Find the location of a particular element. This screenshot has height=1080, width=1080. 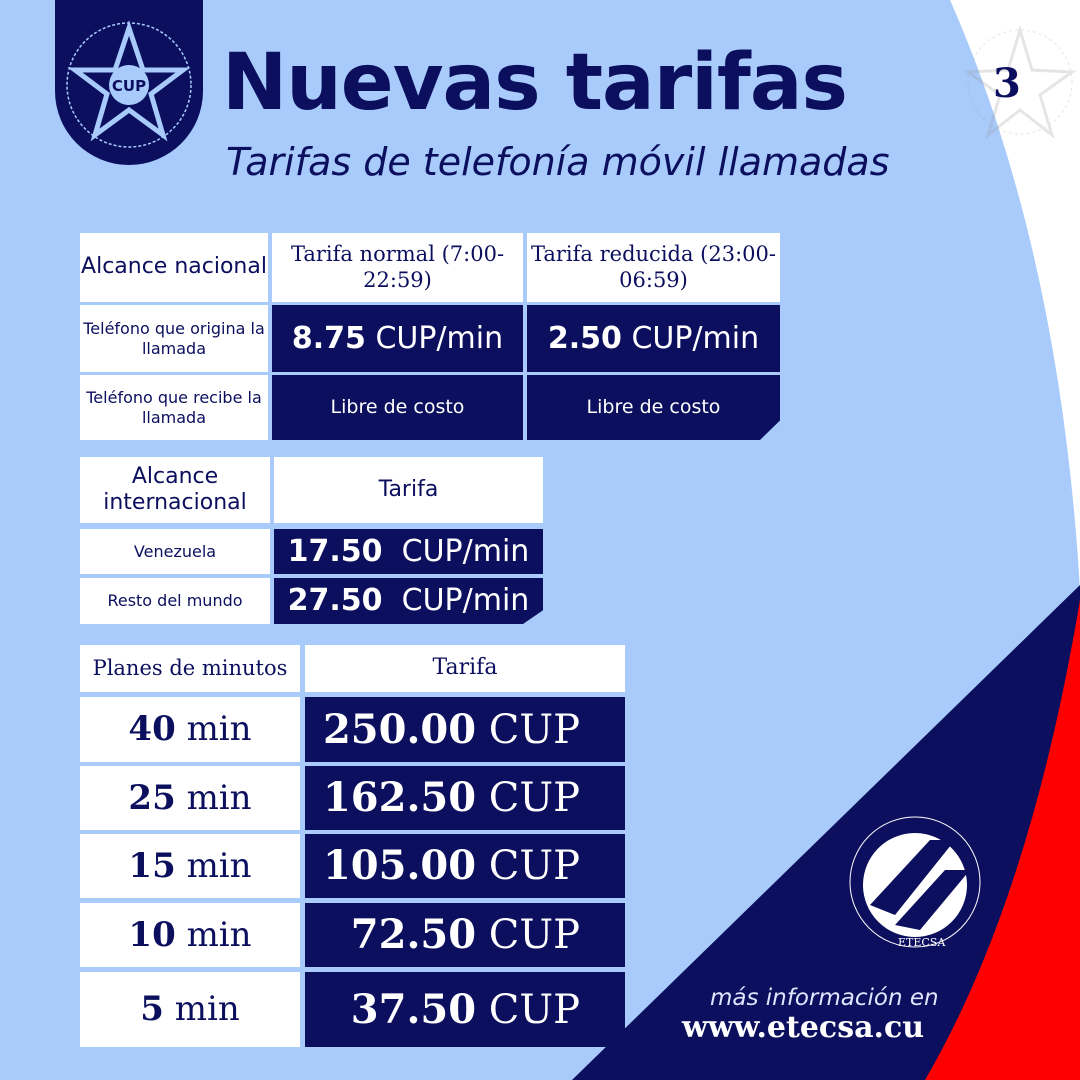

rate-value: 17.50 is located at coordinates (335, 551).